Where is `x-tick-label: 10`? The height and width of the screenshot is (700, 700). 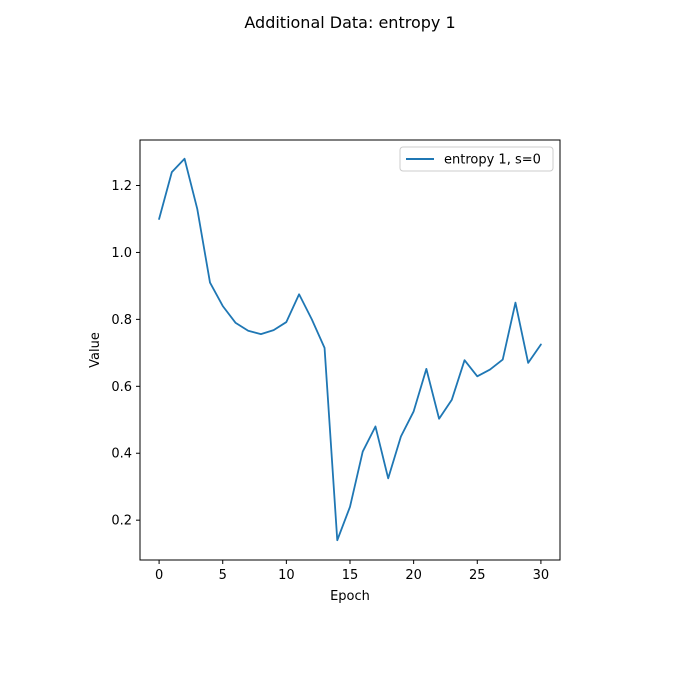 x-tick-label: 10 is located at coordinates (286, 575).